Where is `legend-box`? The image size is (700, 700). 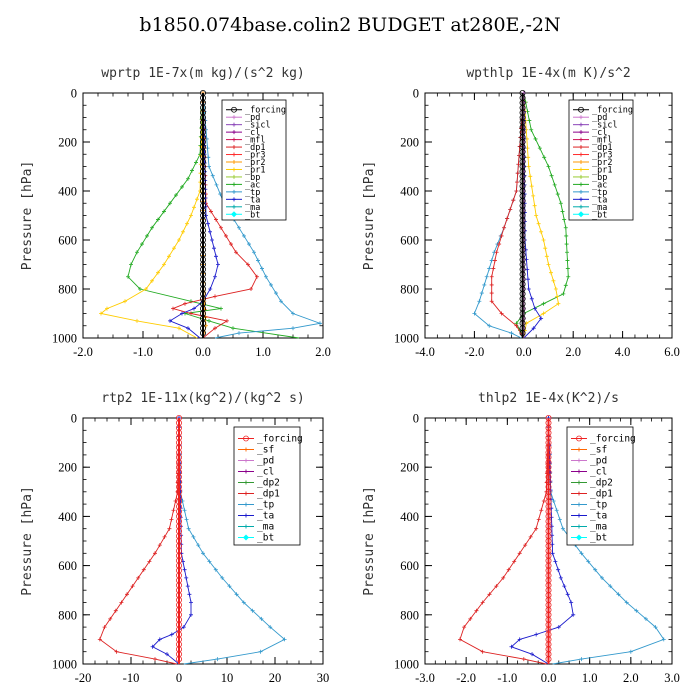
legend-box is located at coordinates (601, 160).